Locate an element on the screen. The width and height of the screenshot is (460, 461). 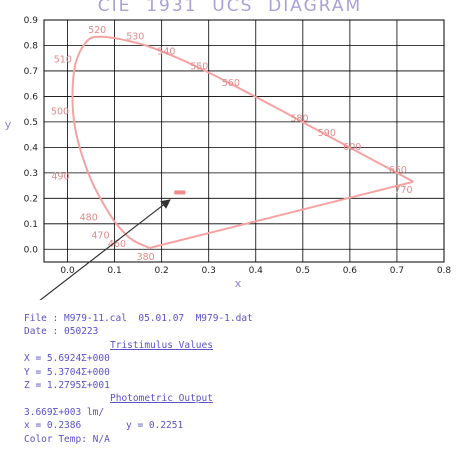
y-tick-label: 0.3 is located at coordinates (31, 174).